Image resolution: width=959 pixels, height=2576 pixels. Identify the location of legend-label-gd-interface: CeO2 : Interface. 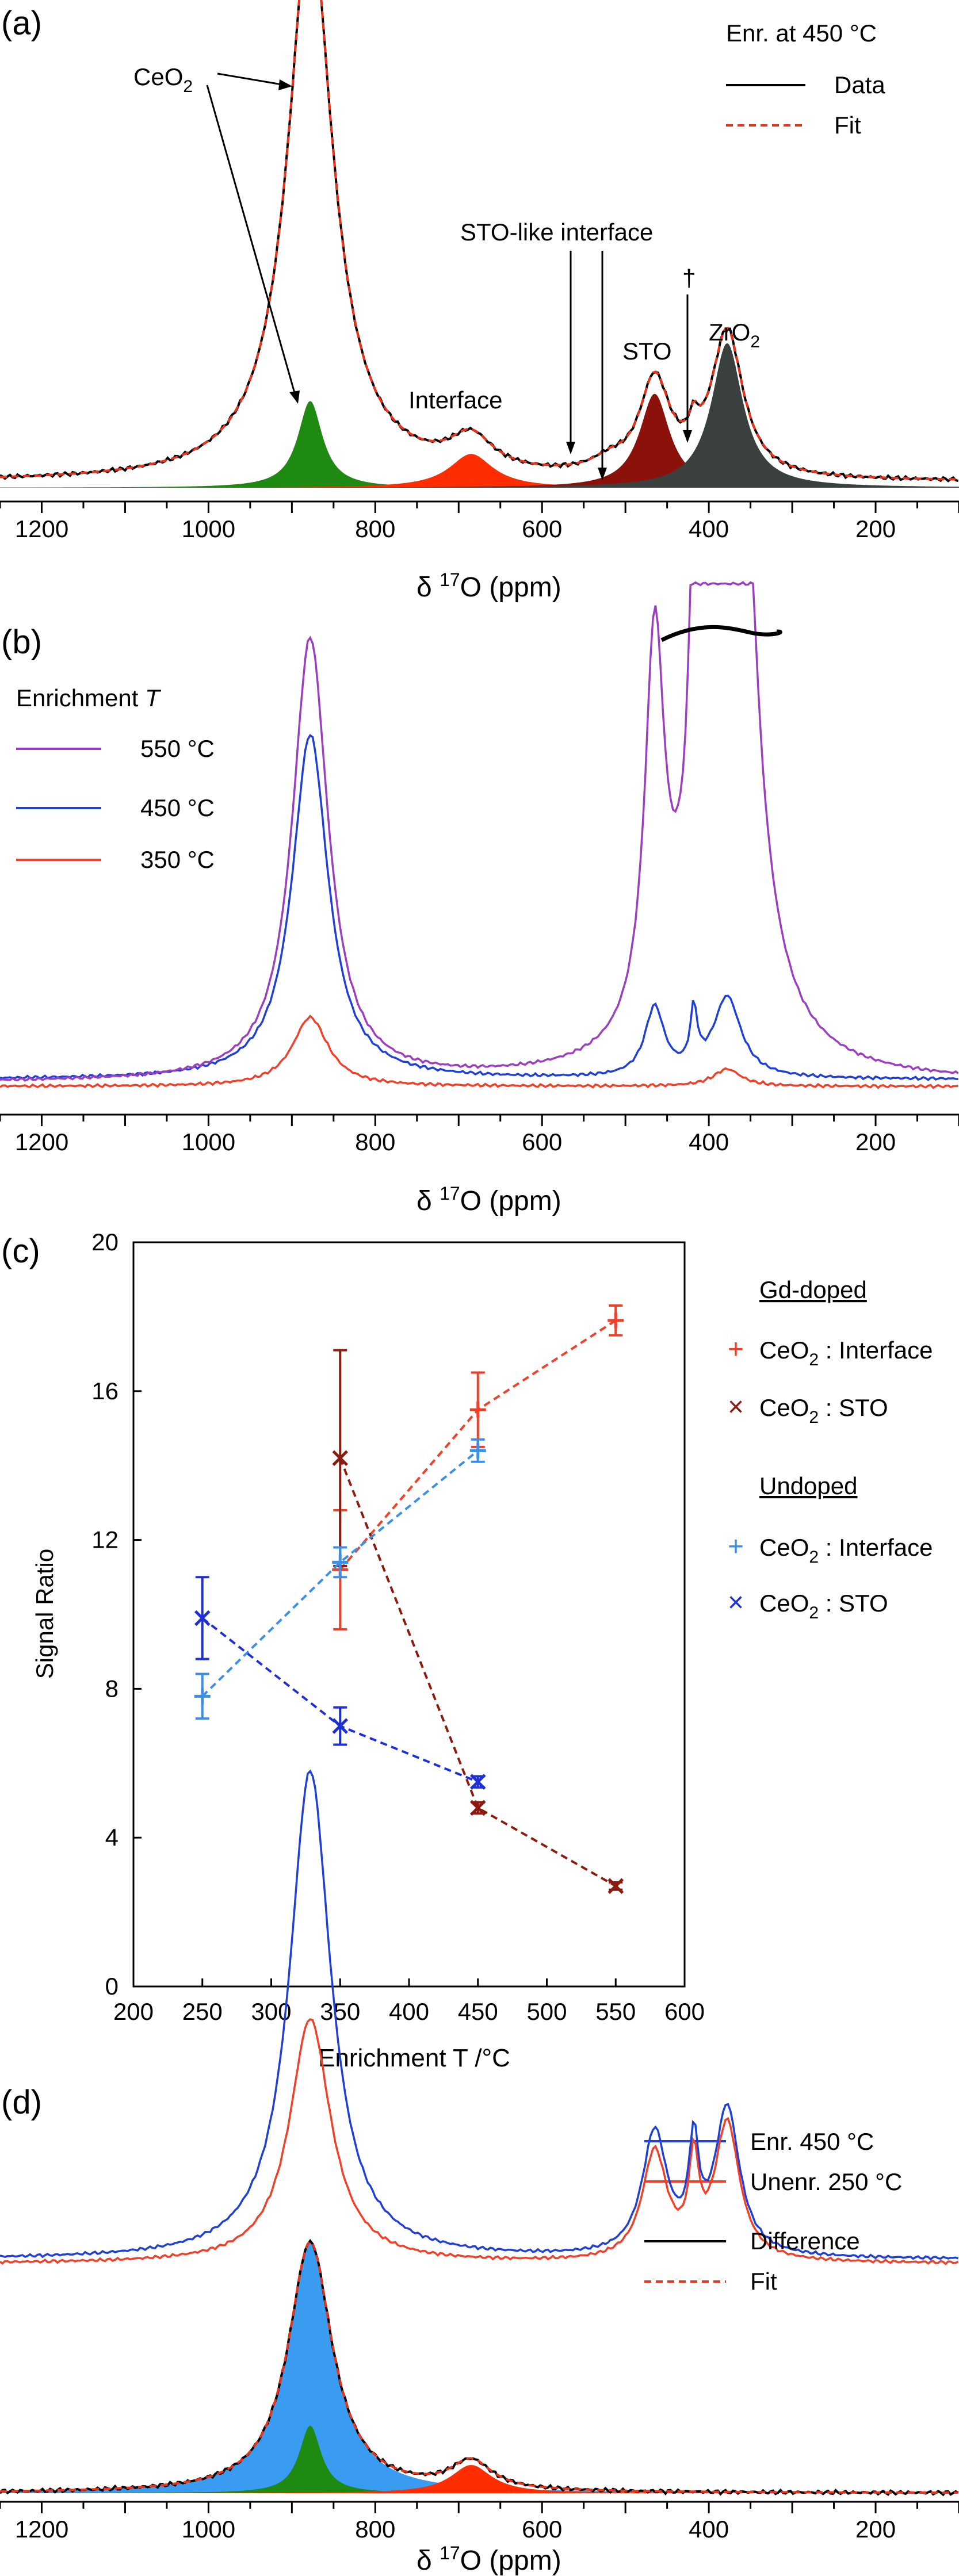
(846, 1353).